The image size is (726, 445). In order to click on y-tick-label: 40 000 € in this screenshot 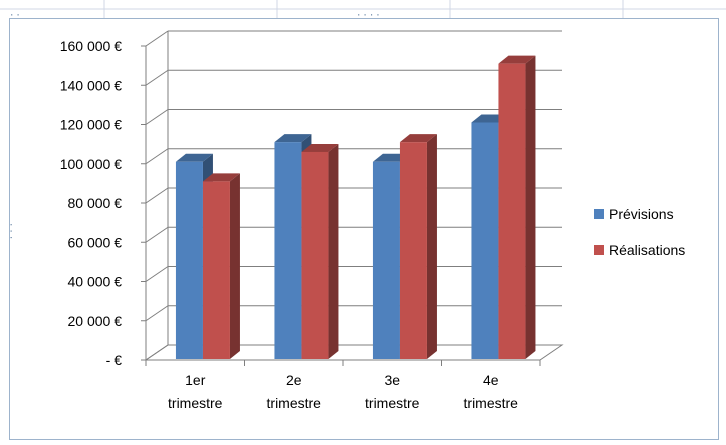, I will do `click(95, 282)`.